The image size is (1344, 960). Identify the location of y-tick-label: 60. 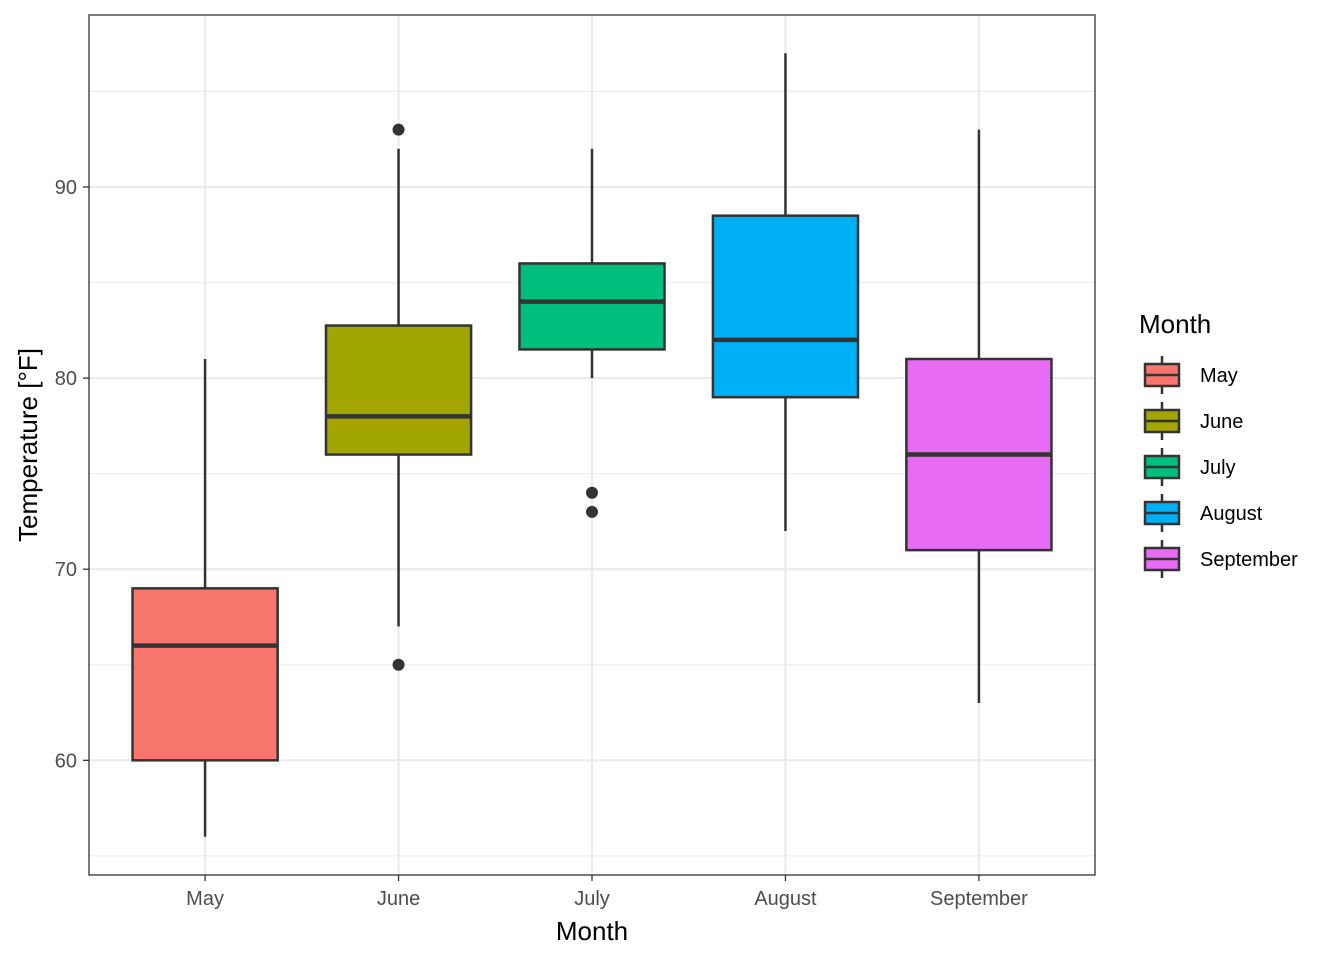
(66, 761).